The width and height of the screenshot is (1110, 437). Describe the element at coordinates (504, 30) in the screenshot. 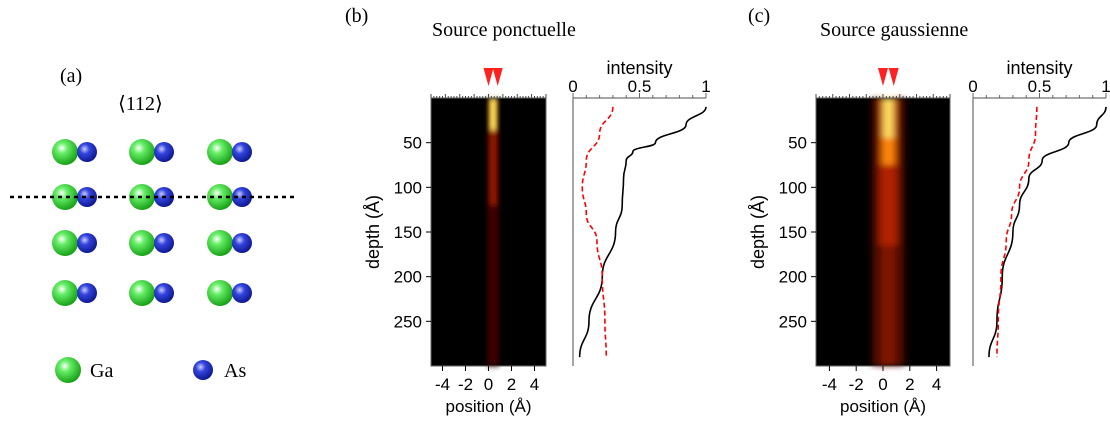

I see `chart-title-b: Source ponctuelle` at that location.